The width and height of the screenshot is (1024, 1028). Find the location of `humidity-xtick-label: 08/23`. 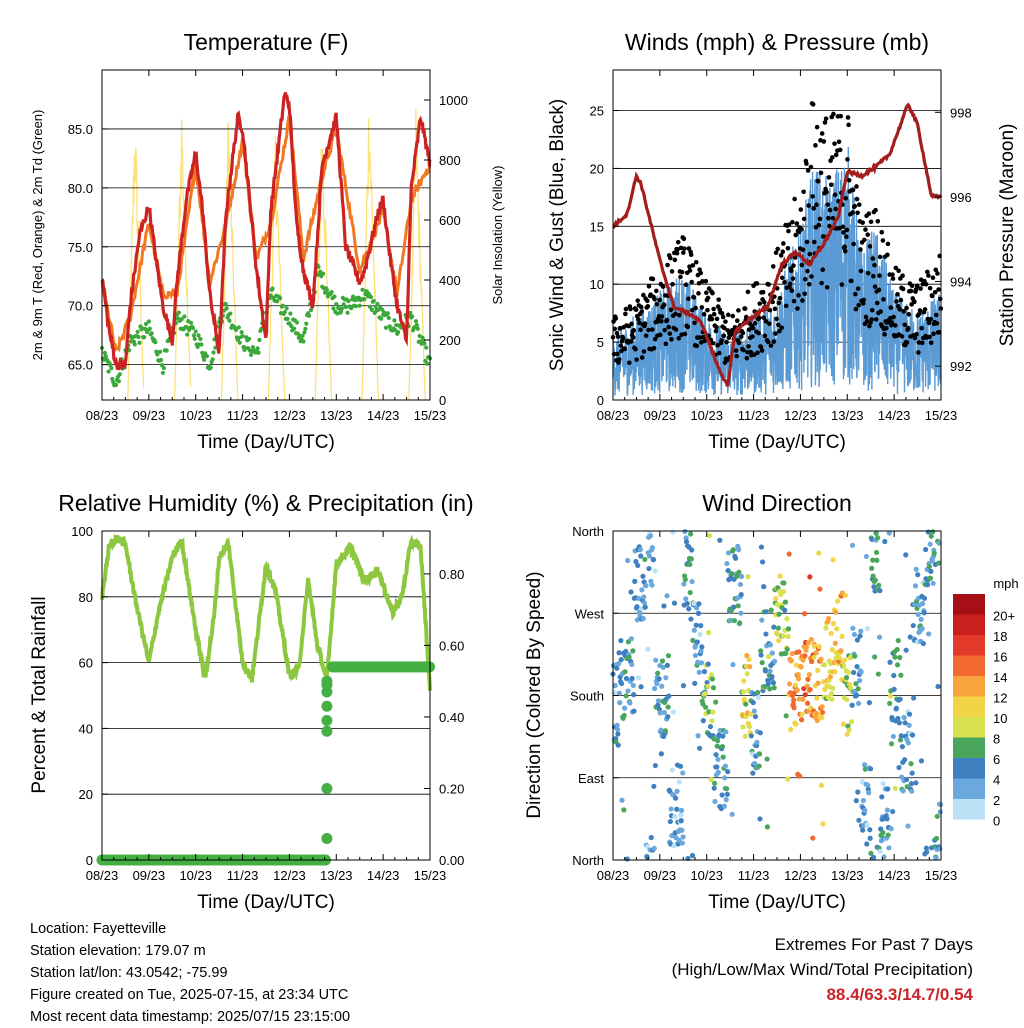

humidity-xtick-label: 08/23 is located at coordinates (102, 875).